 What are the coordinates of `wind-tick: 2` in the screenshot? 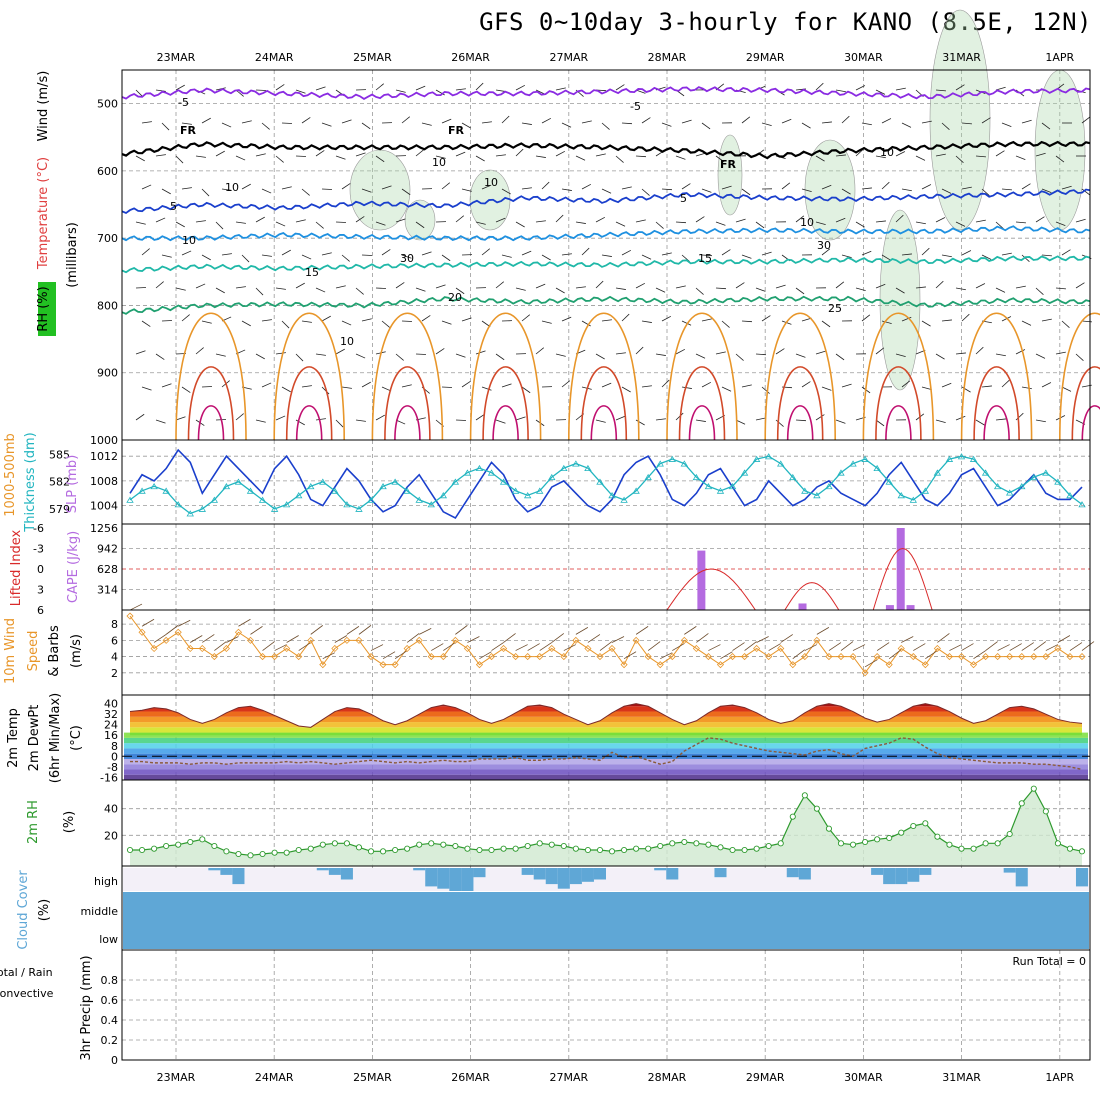 It's located at (114, 673).